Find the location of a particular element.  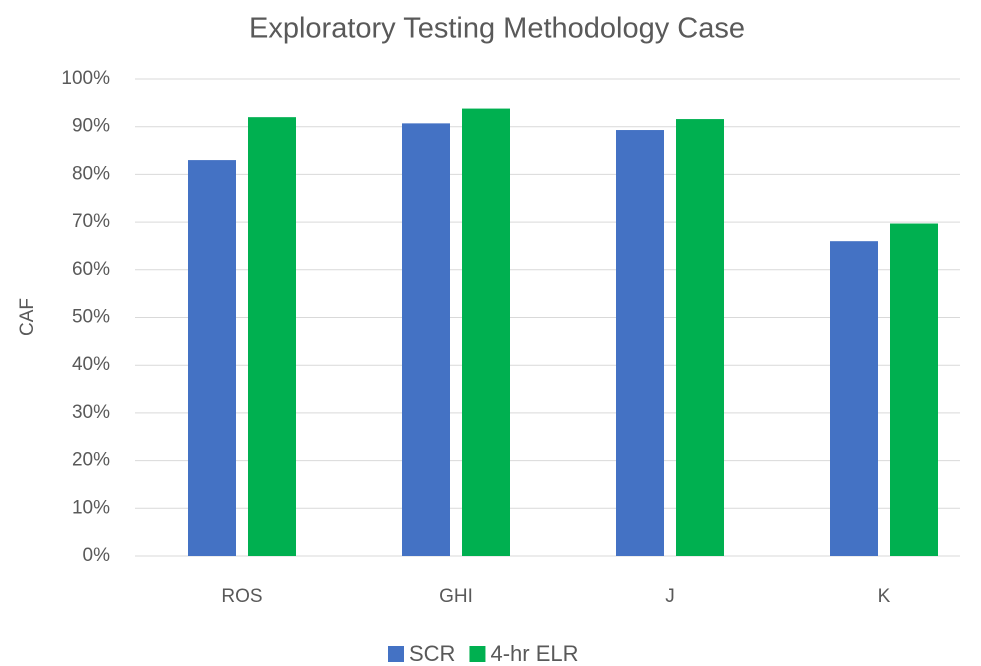

y-tick-label: 70% is located at coordinates (91, 221).